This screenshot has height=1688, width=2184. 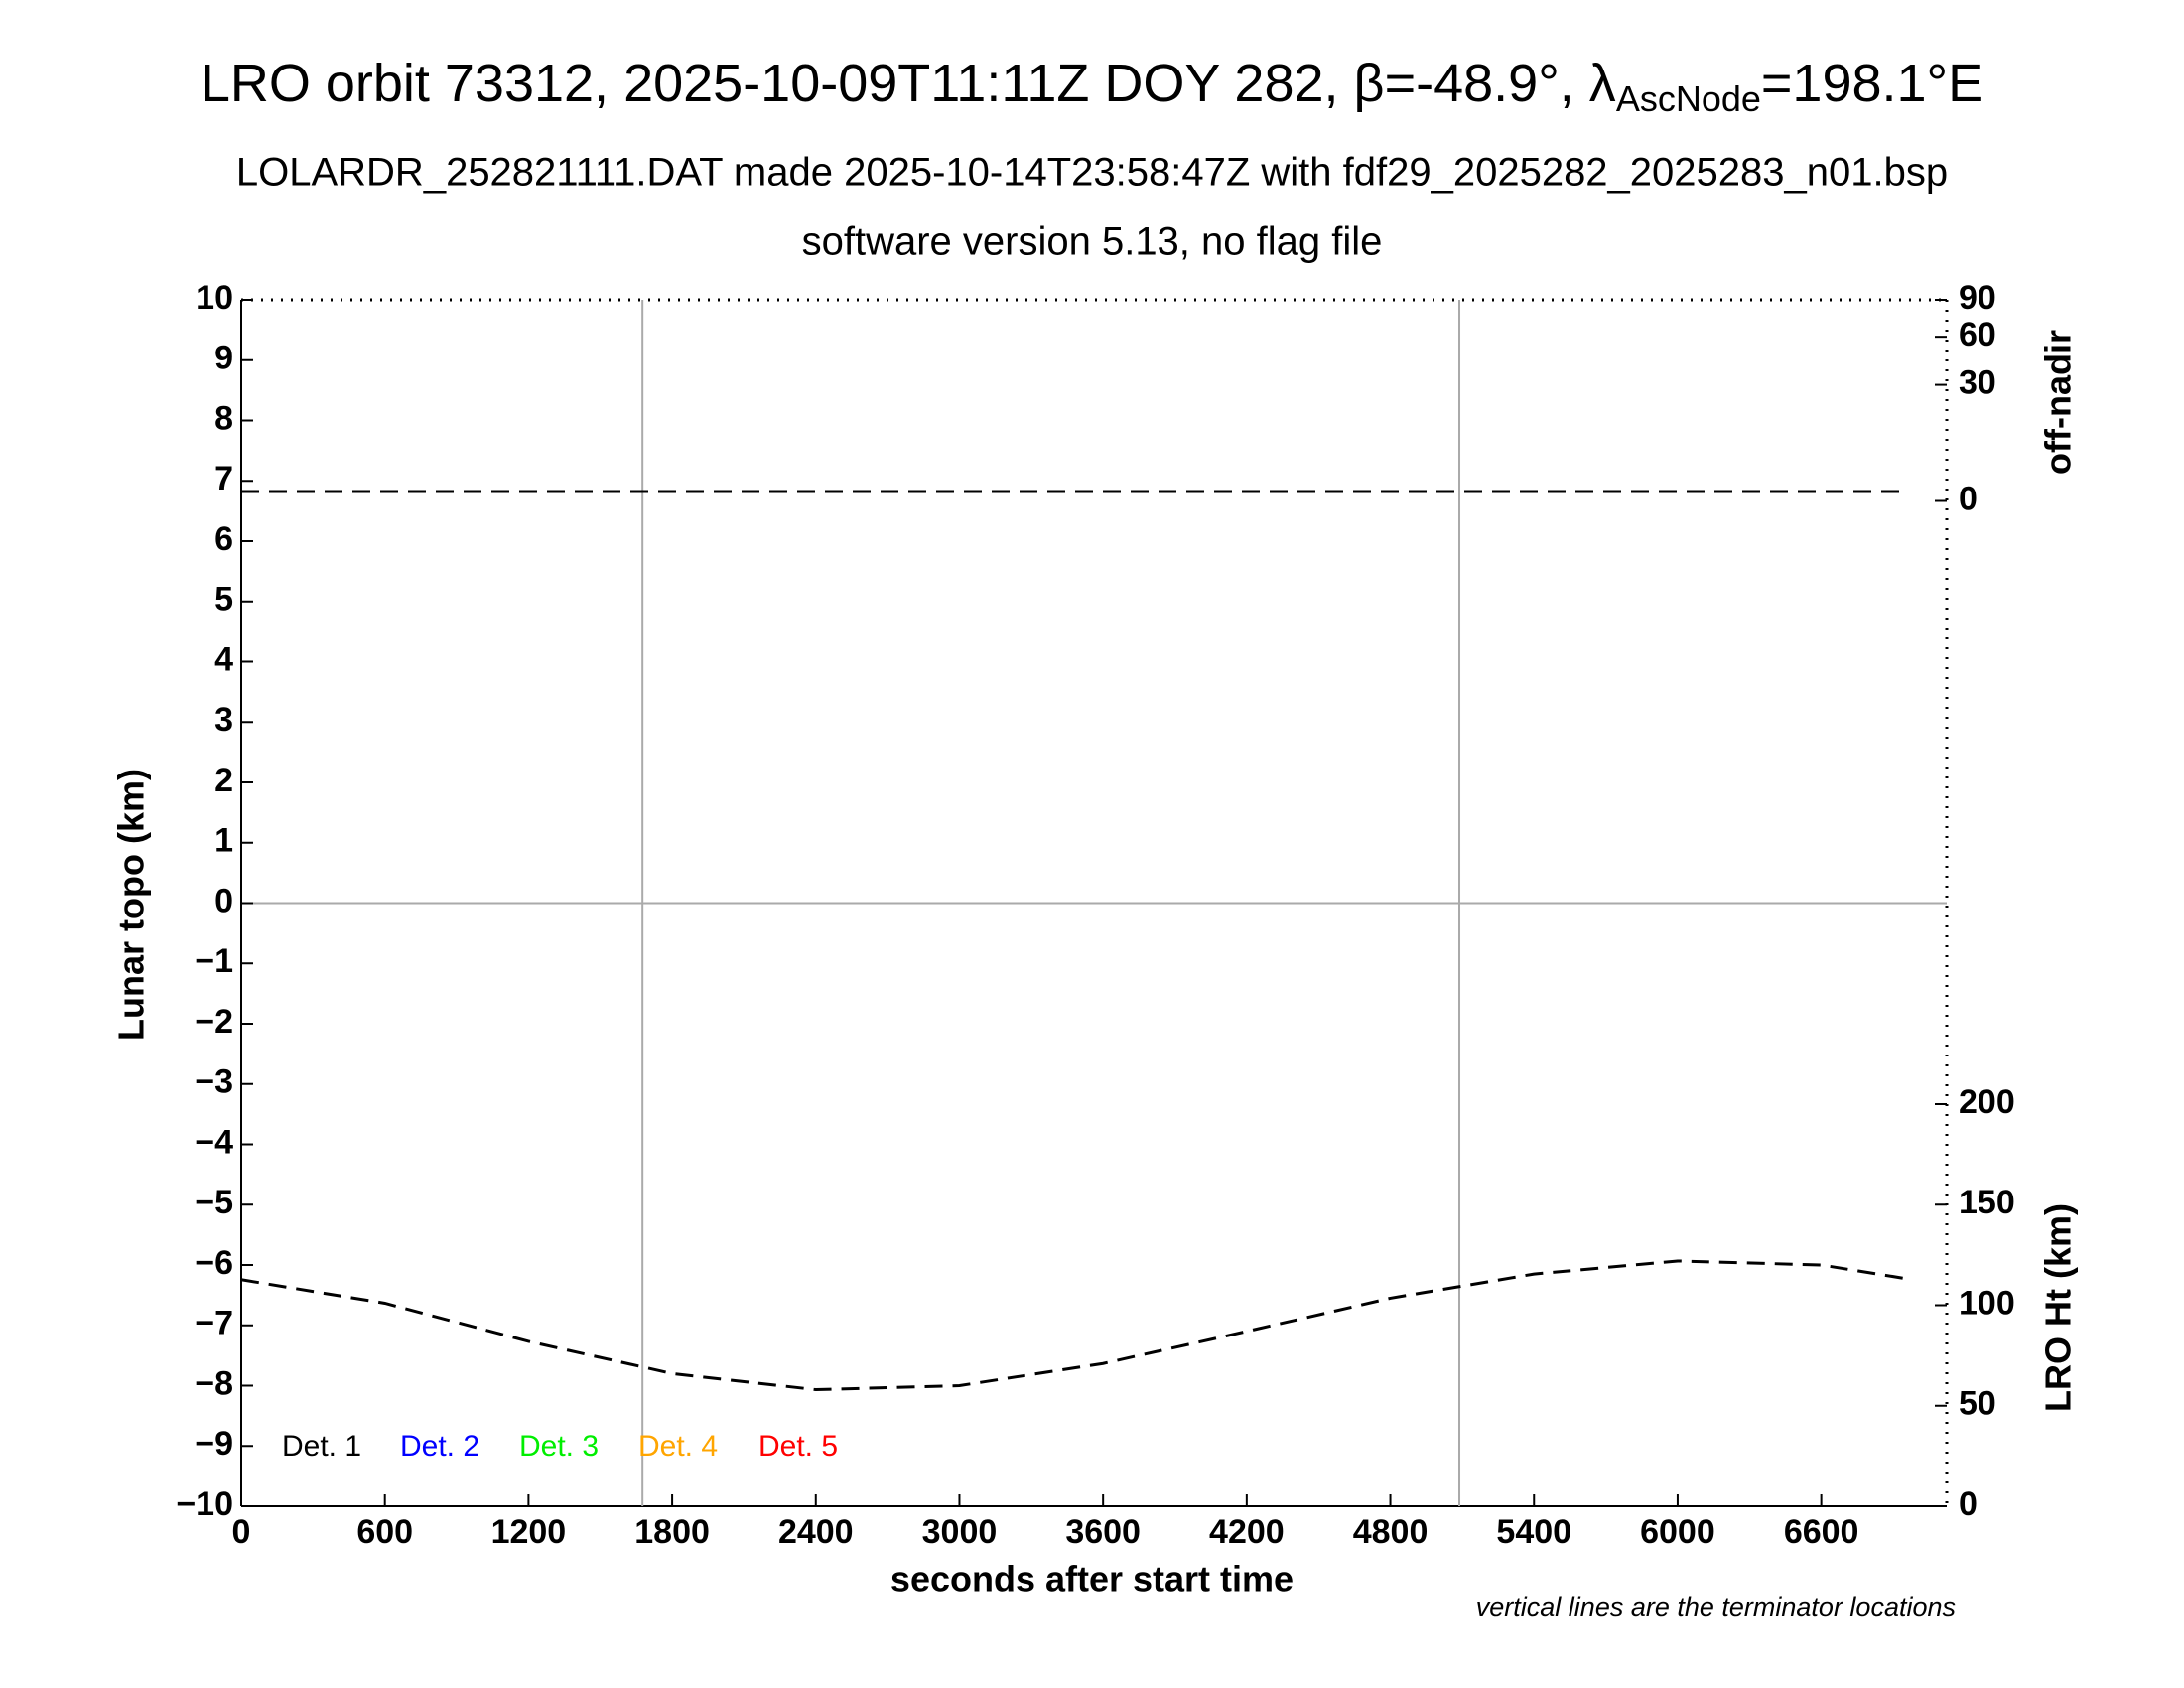 What do you see at coordinates (2058, 402) in the screenshot?
I see `y3-axis-label: off-nadir` at bounding box center [2058, 402].